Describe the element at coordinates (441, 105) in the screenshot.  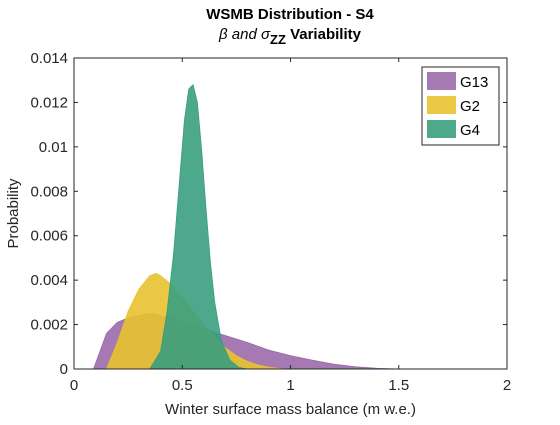
I see `legend-swatch-g2` at that location.